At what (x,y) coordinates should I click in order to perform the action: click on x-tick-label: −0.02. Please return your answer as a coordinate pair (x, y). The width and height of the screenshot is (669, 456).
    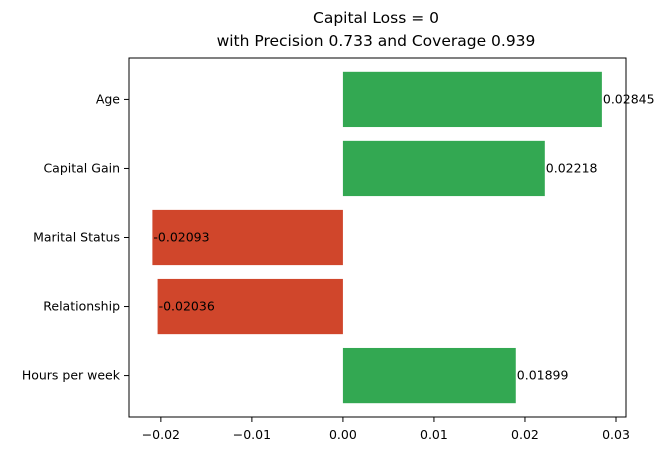
    Looking at the image, I should click on (161, 434).